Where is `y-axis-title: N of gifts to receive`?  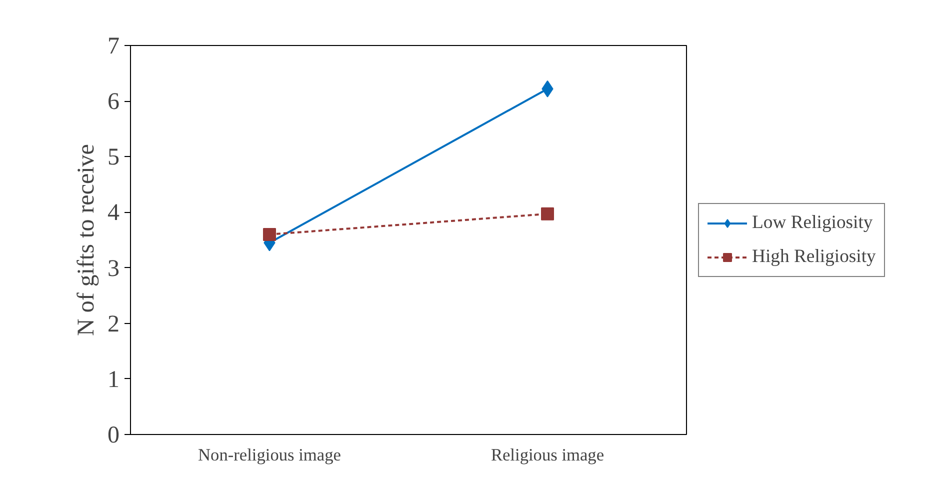
y-axis-title: N of gifts to receive is located at coordinates (87, 240).